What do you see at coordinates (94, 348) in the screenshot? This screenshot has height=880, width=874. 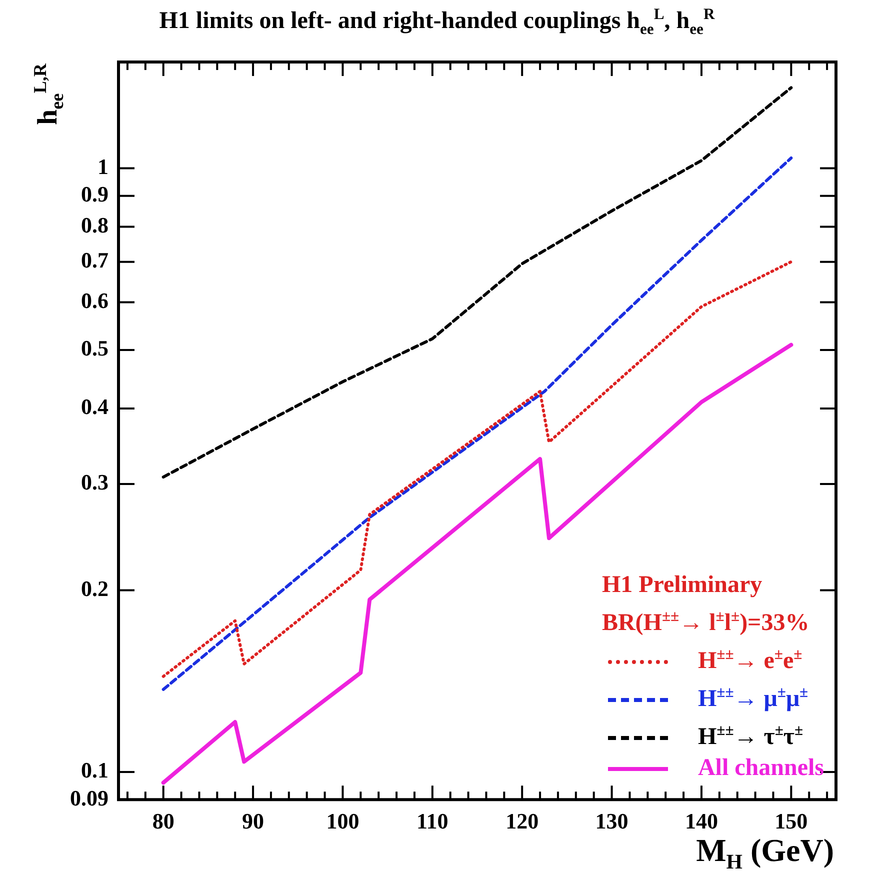 I see `y-tick-label: 0.5` at bounding box center [94, 348].